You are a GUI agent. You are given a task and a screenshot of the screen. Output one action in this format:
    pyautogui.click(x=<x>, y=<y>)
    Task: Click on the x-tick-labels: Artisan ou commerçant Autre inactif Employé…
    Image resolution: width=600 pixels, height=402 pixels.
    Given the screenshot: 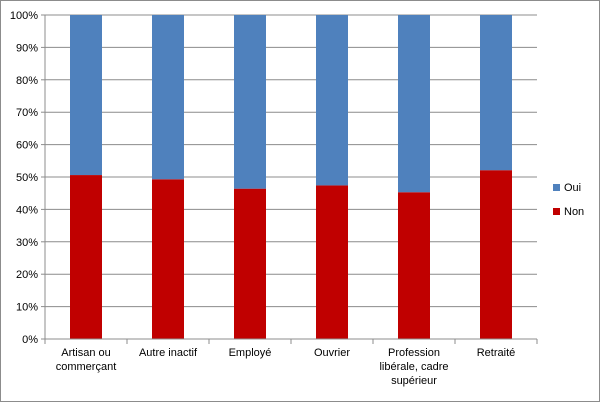 What is the action you would take?
    pyautogui.click(x=286, y=367)
    